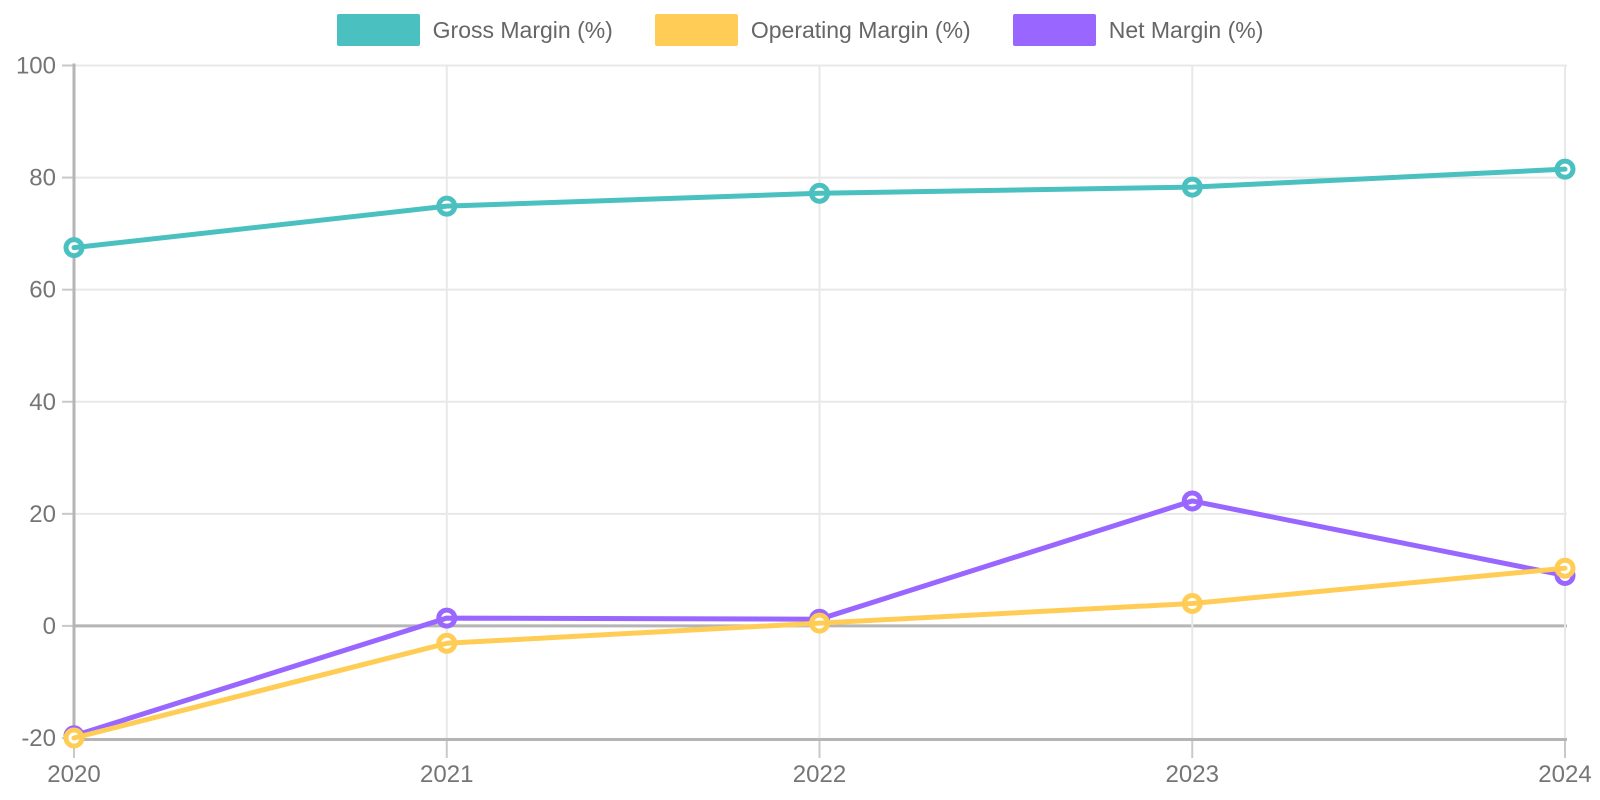 This screenshot has width=1600, height=800. Describe the element at coordinates (42, 290) in the screenshot. I see `y-axis-tick-label: 60` at that location.